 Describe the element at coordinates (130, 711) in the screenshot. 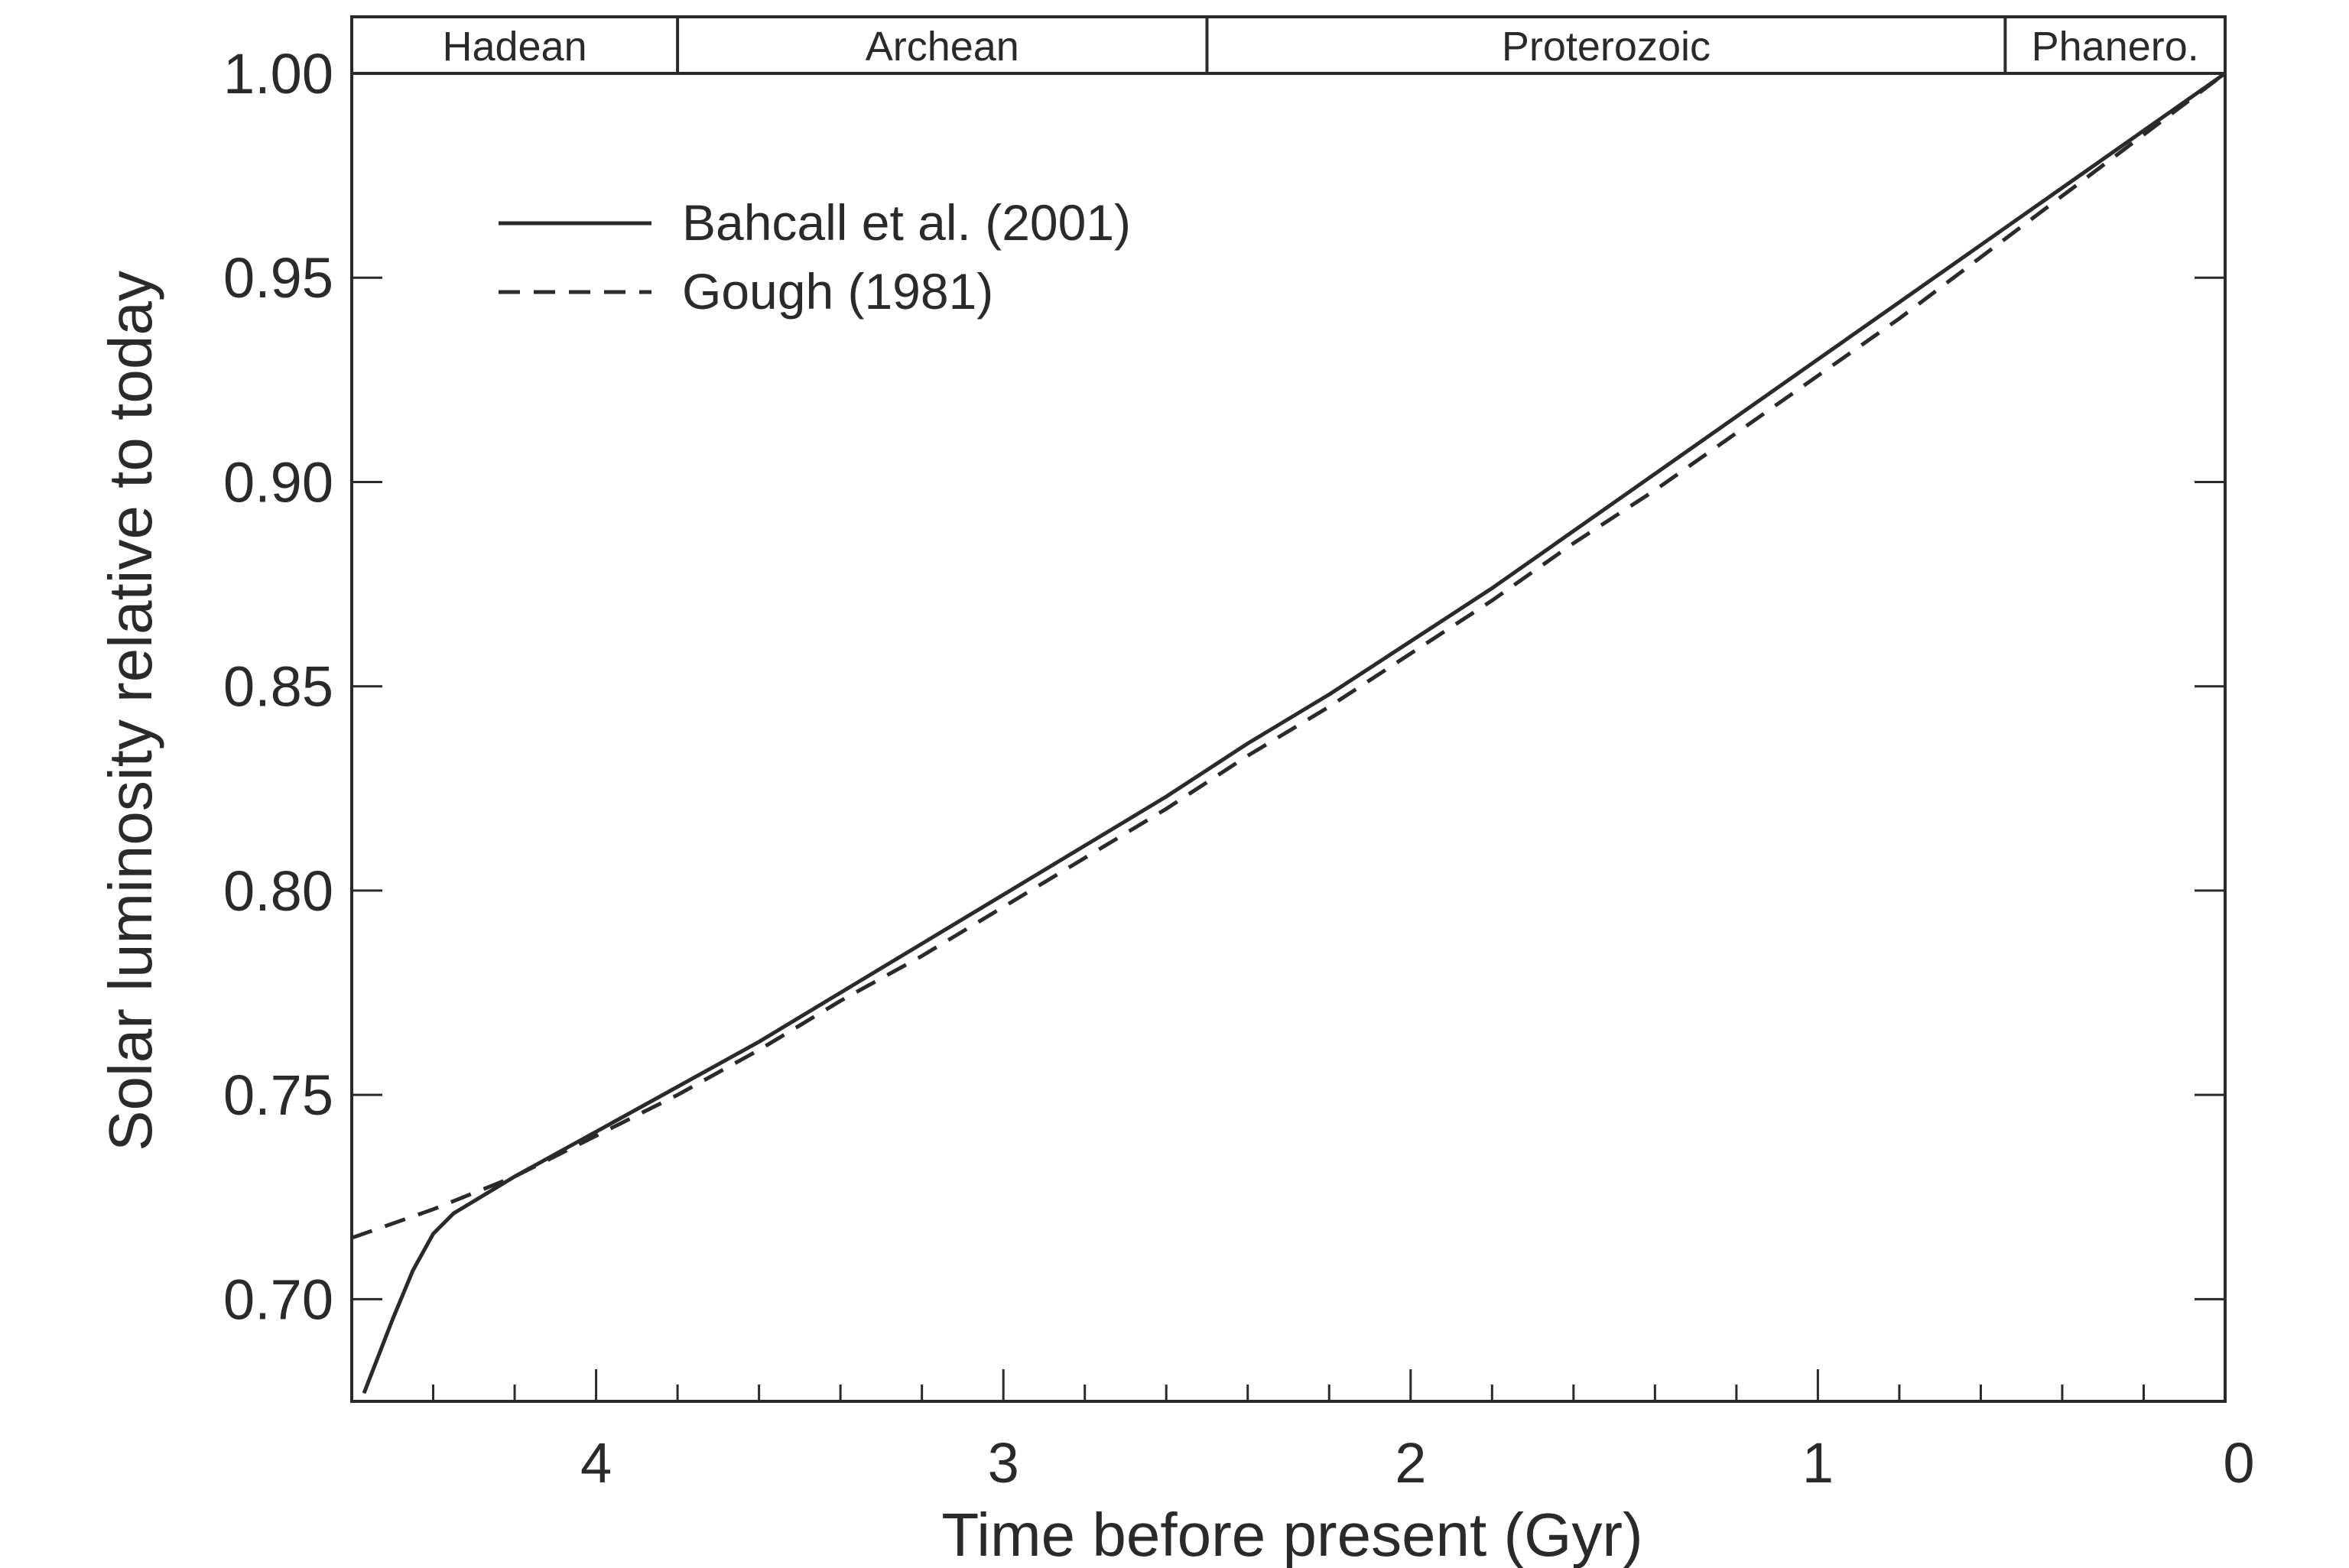

I see `y-axis-title: Solar luminosity relative to today` at that location.